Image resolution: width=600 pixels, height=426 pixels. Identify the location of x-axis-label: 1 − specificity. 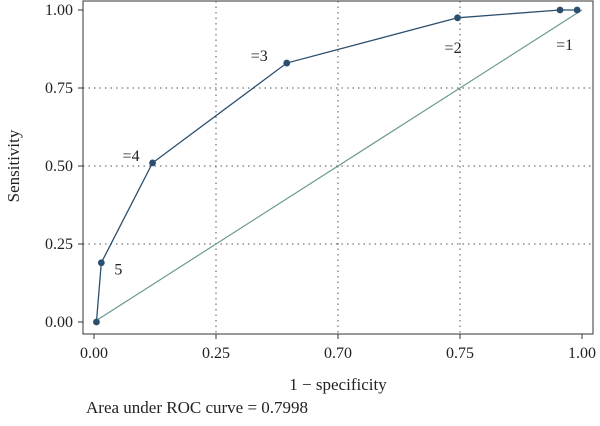
(338, 384).